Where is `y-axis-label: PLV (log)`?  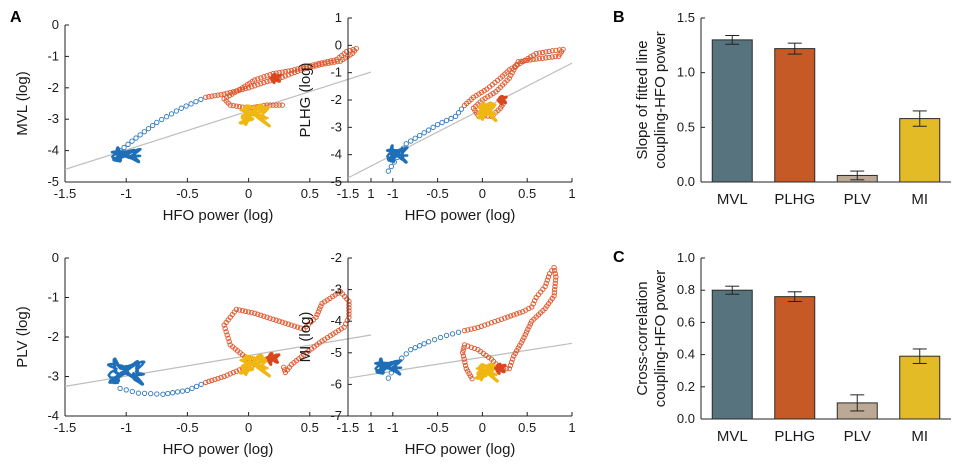 y-axis-label: PLV (log) is located at coordinates (22, 336).